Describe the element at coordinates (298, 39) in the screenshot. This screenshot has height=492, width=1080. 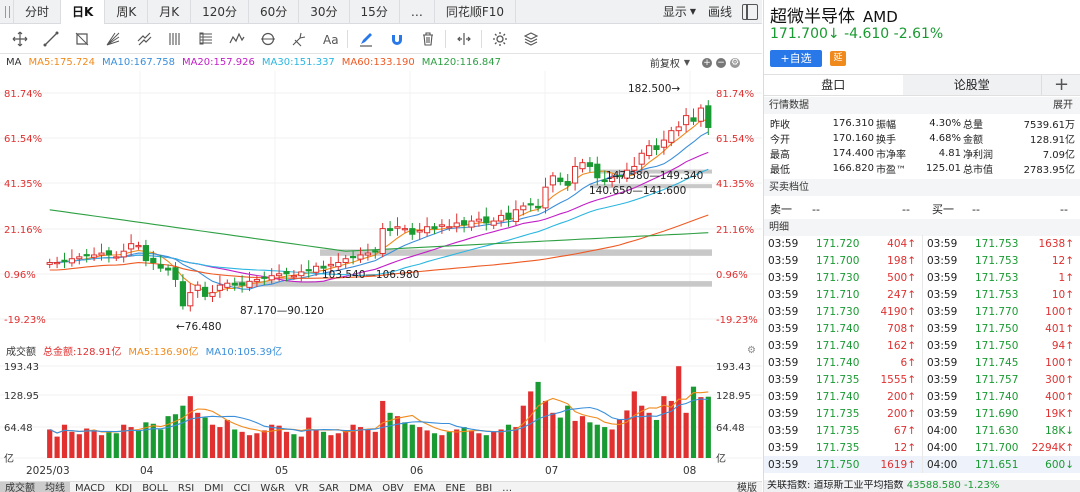
I see `pitchfork-icon` at that location.